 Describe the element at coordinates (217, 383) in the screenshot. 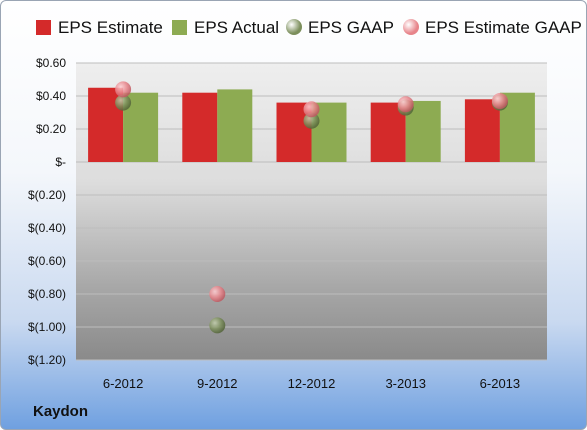

I see `x-tick-label: 9-2012` at that location.